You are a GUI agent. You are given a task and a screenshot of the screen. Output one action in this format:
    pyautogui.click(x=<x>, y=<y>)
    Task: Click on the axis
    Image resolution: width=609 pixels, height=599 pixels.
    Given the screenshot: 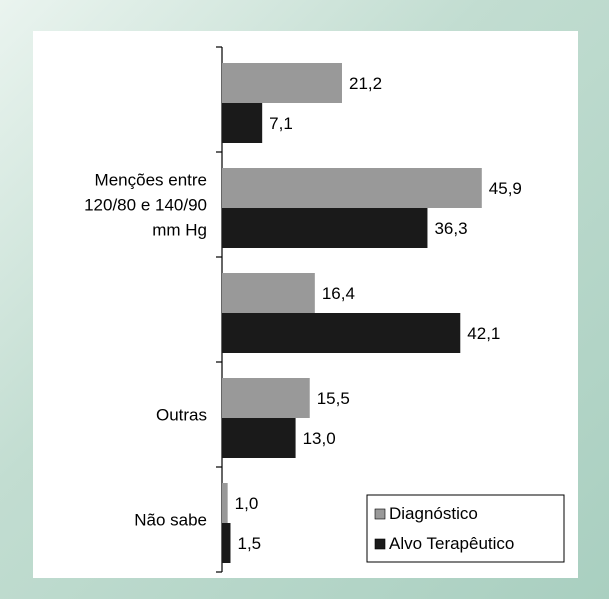 What is the action you would take?
    pyautogui.click(x=219, y=309)
    